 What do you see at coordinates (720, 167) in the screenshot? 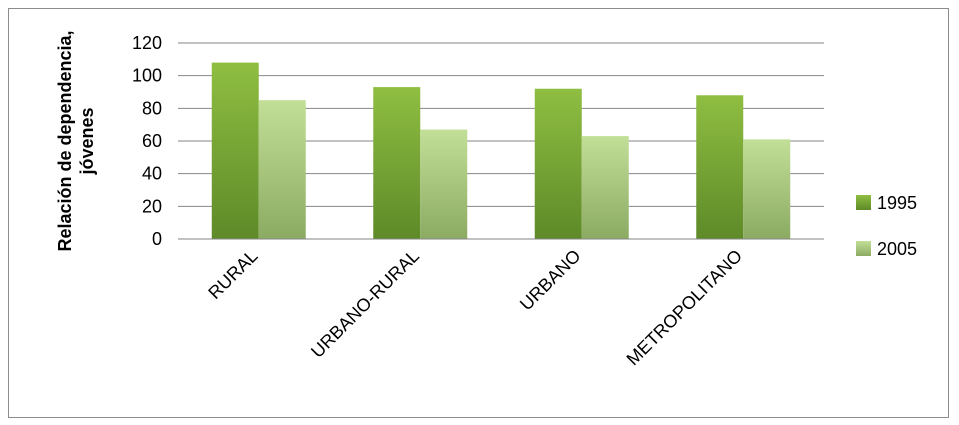
I see `bar-1995-metropolitano` at bounding box center [720, 167].